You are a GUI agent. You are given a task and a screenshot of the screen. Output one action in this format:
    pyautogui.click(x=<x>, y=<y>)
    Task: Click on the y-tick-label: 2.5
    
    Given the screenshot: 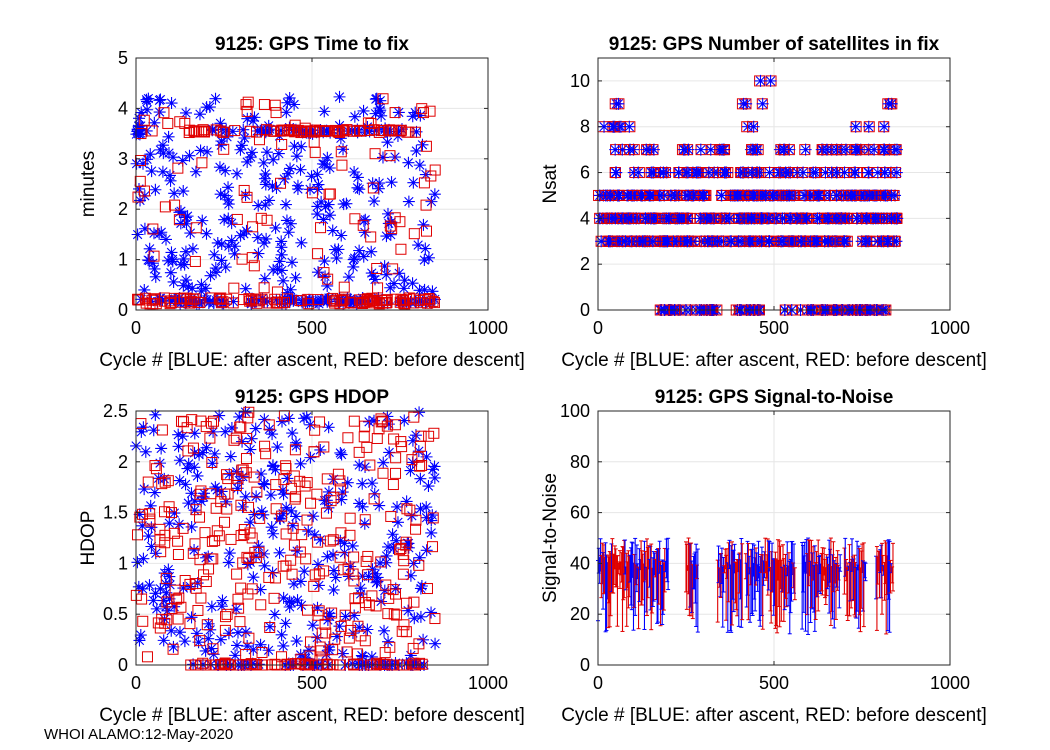 What is the action you would take?
    pyautogui.click(x=115, y=411)
    